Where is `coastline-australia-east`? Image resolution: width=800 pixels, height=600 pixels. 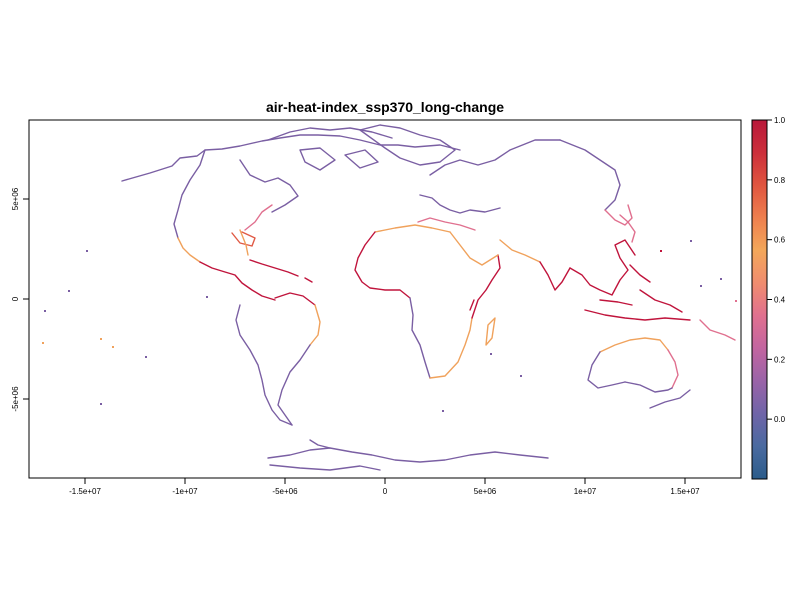 coastline-australia-east is located at coordinates (673, 369).